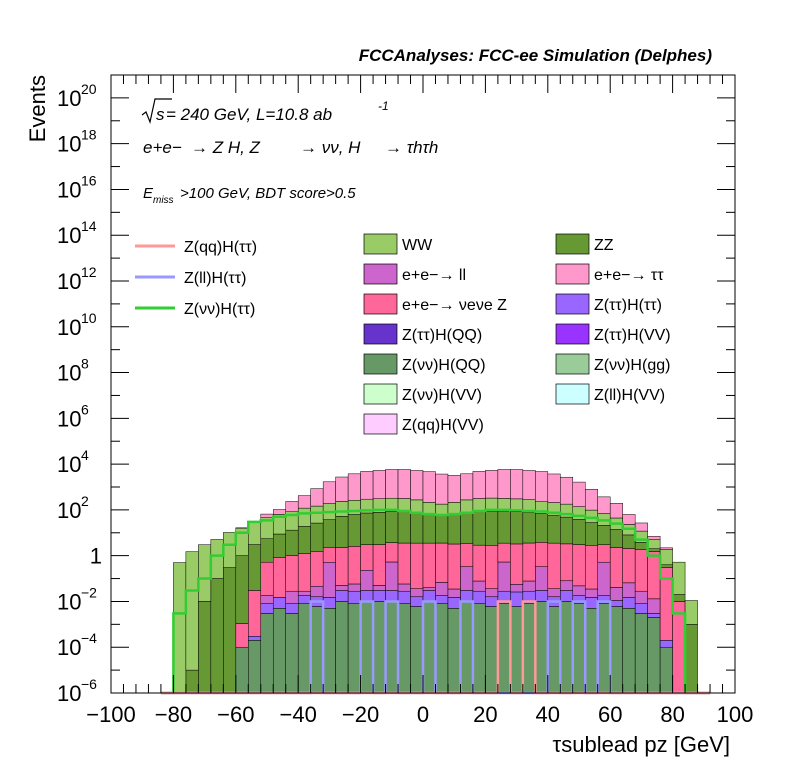 Image resolution: width=796 pixels, height=772 pixels. What do you see at coordinates (604, 505) in the screenshot?
I see `bar-e-e--35` at bounding box center [604, 505].